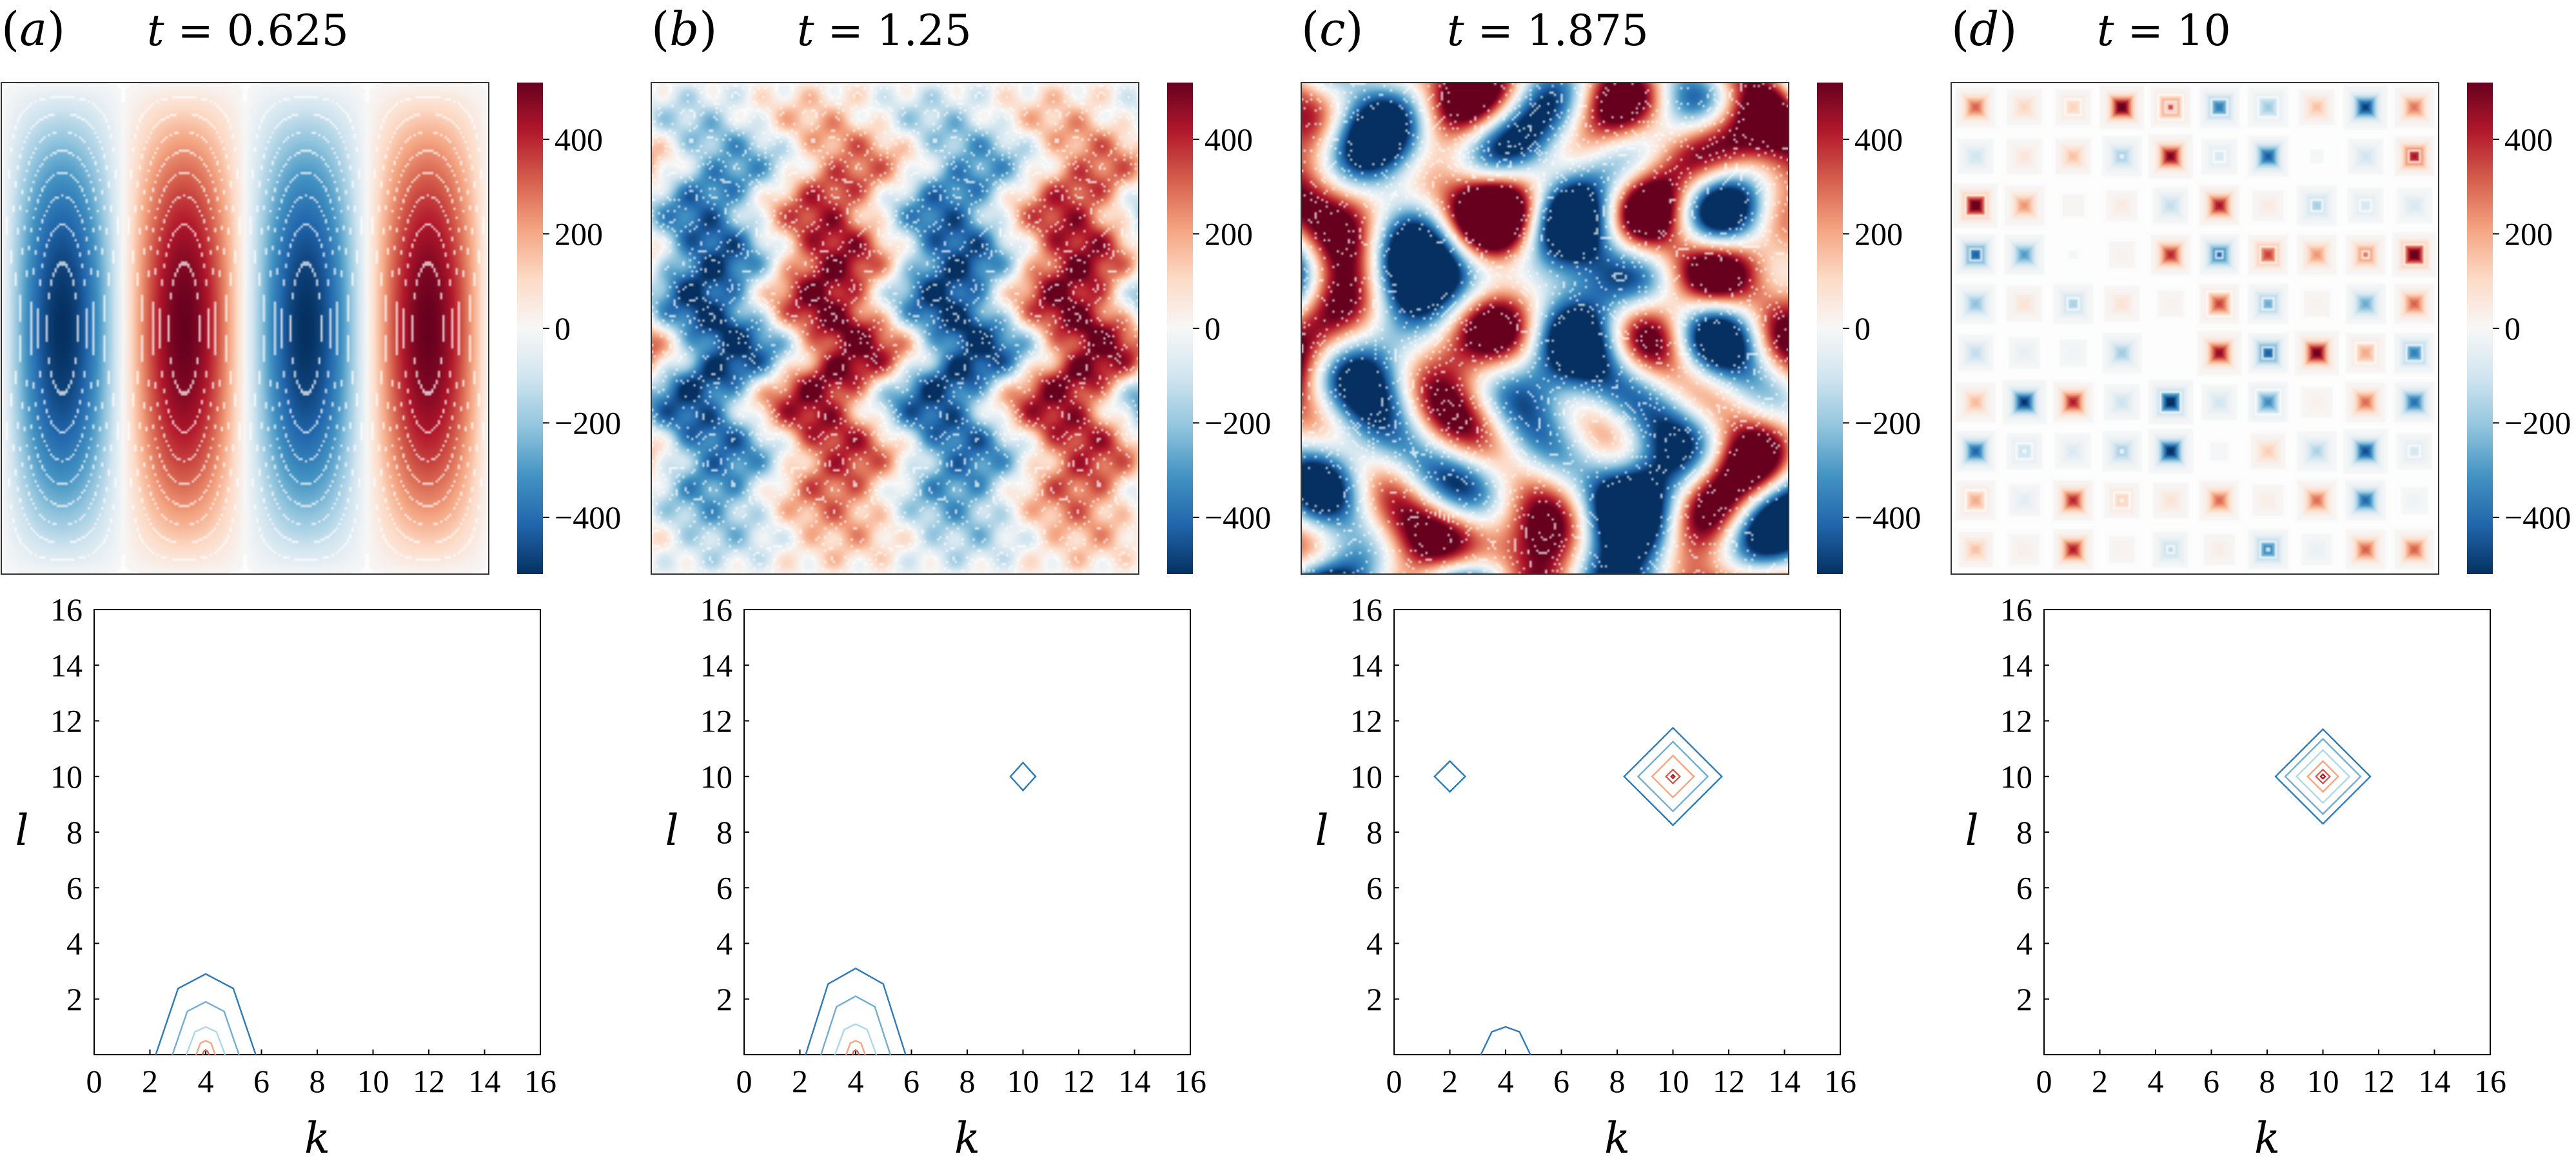 Image resolution: width=2576 pixels, height=1174 pixels. Describe the element at coordinates (256, 31) in the screenshot. I see `time-value: = 0.625` at that location.